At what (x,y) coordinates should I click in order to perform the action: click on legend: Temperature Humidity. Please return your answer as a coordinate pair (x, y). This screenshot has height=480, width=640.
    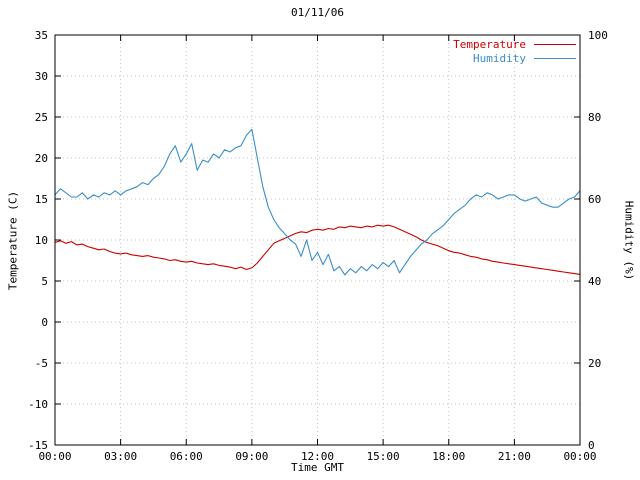
    Looking at the image, I should click on (514, 51).